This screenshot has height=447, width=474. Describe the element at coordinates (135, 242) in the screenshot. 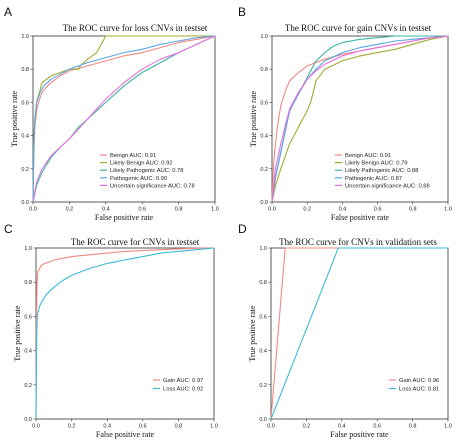

I see `chart-title: The ROC curve for CNVs in testset` at that location.